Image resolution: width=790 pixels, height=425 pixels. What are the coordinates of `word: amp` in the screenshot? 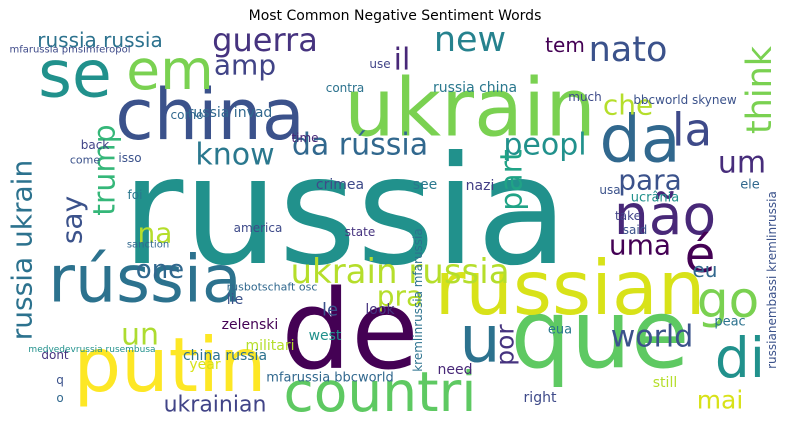 It's located at (245, 65).